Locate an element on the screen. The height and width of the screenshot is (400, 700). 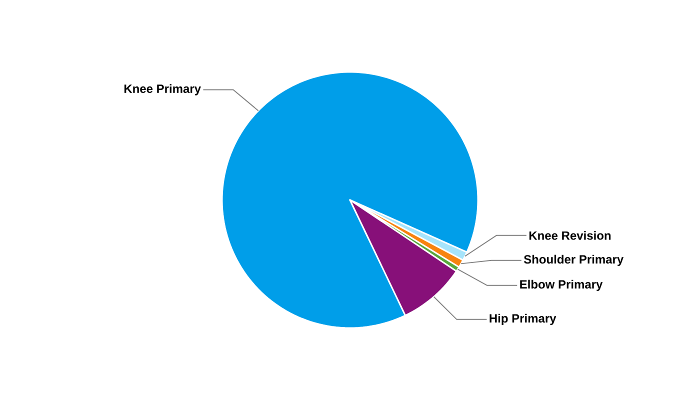
slice-label: Knee Primary is located at coordinates (162, 90).